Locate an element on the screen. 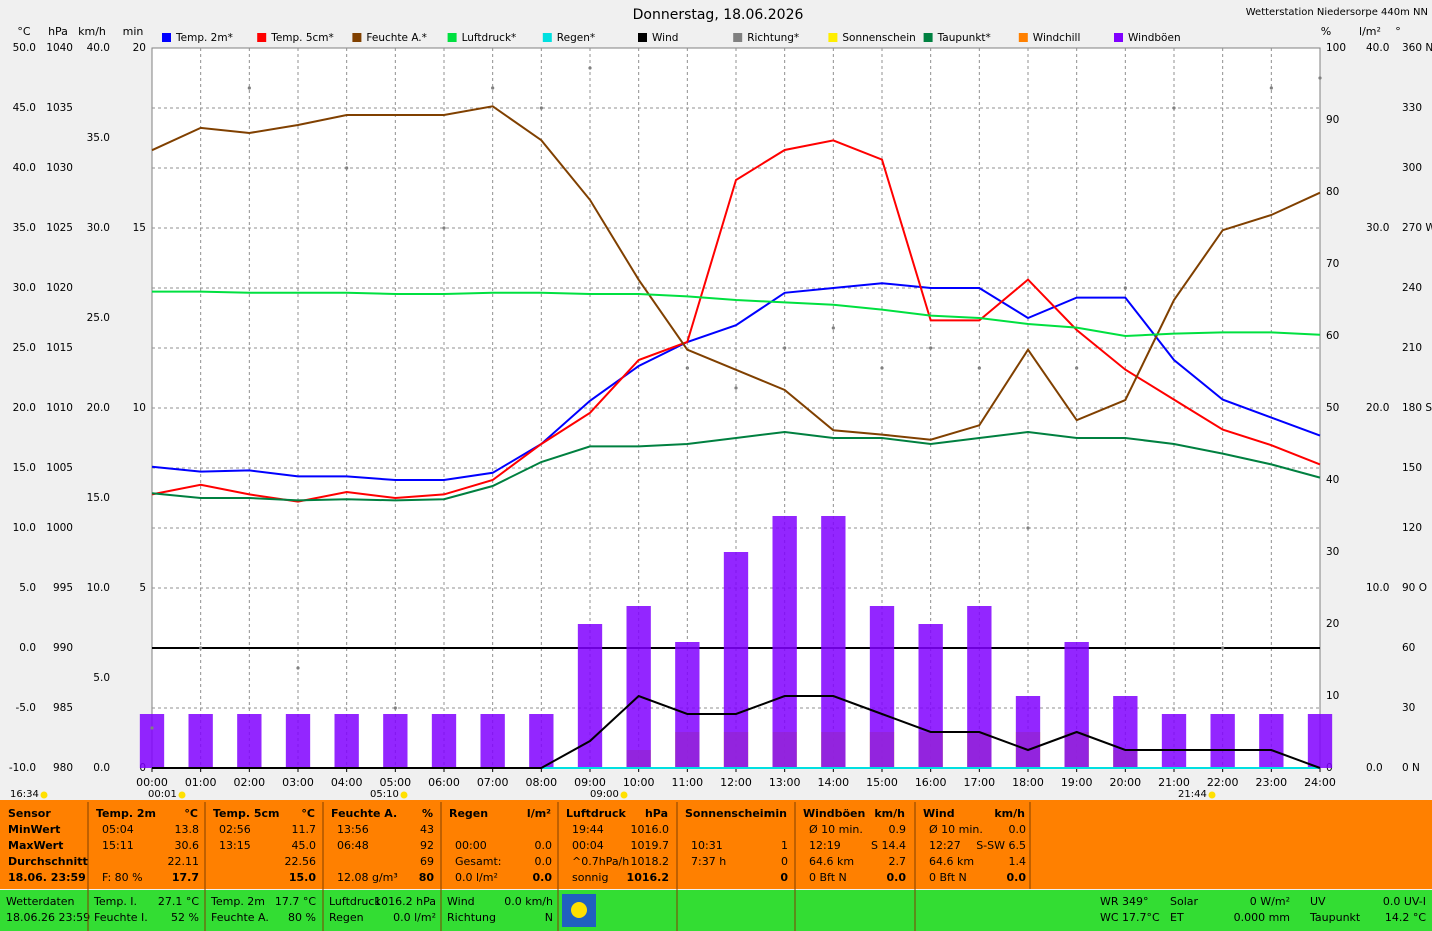 The width and height of the screenshot is (1432, 931). y-tick-label: 50 is located at coordinates (1332, 408).